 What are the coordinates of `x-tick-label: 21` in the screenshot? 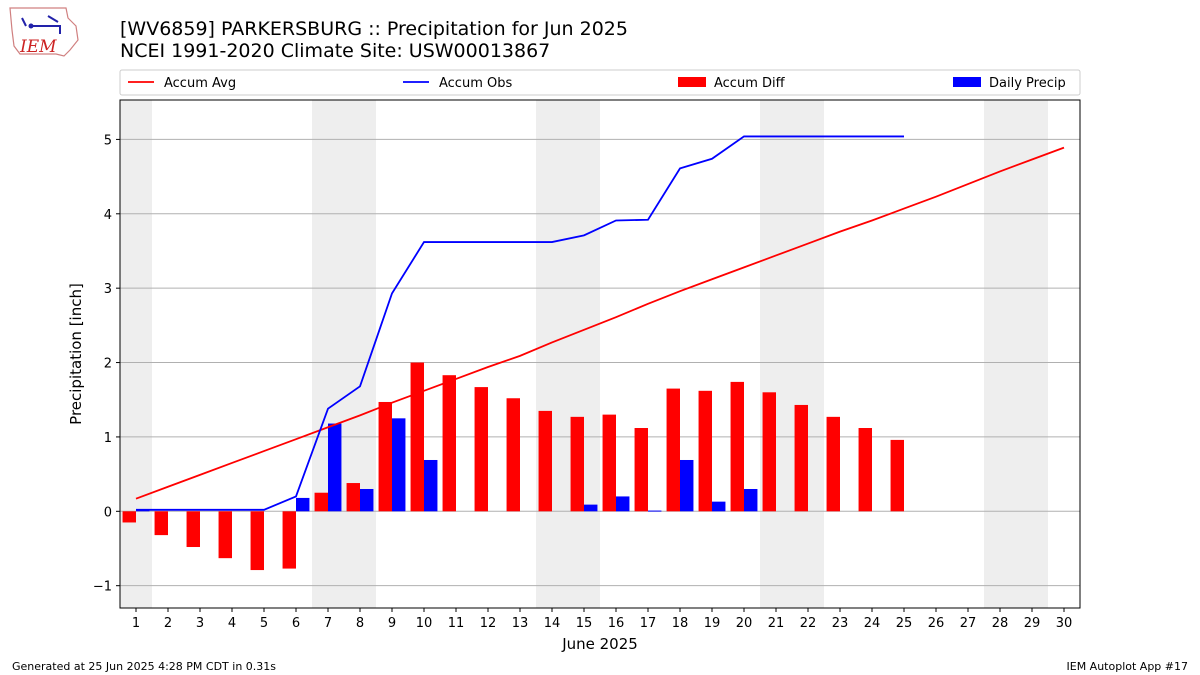 It's located at (776, 623).